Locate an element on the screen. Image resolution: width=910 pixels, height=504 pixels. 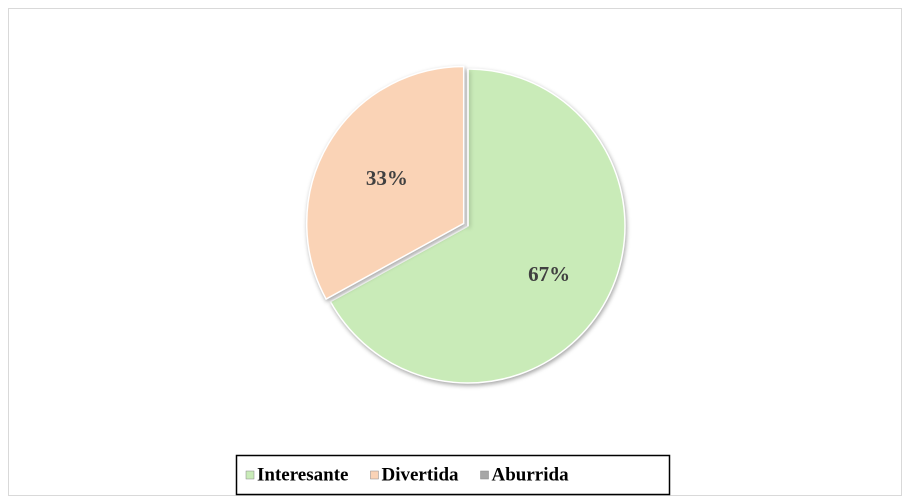
legend-box is located at coordinates (453, 475).